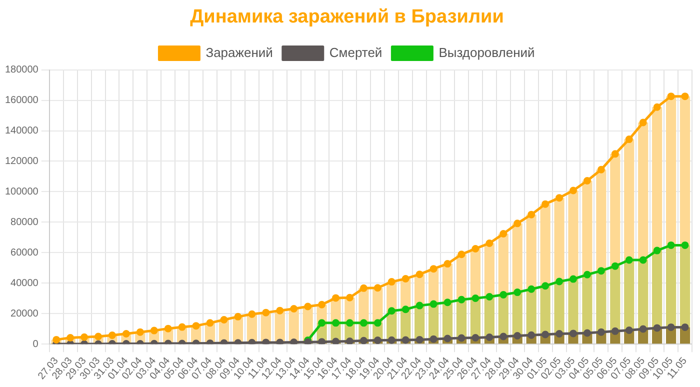 The height and width of the screenshot is (387, 700). Describe the element at coordinates (35, 344) in the screenshot. I see `y-tick-label: 0` at that location.